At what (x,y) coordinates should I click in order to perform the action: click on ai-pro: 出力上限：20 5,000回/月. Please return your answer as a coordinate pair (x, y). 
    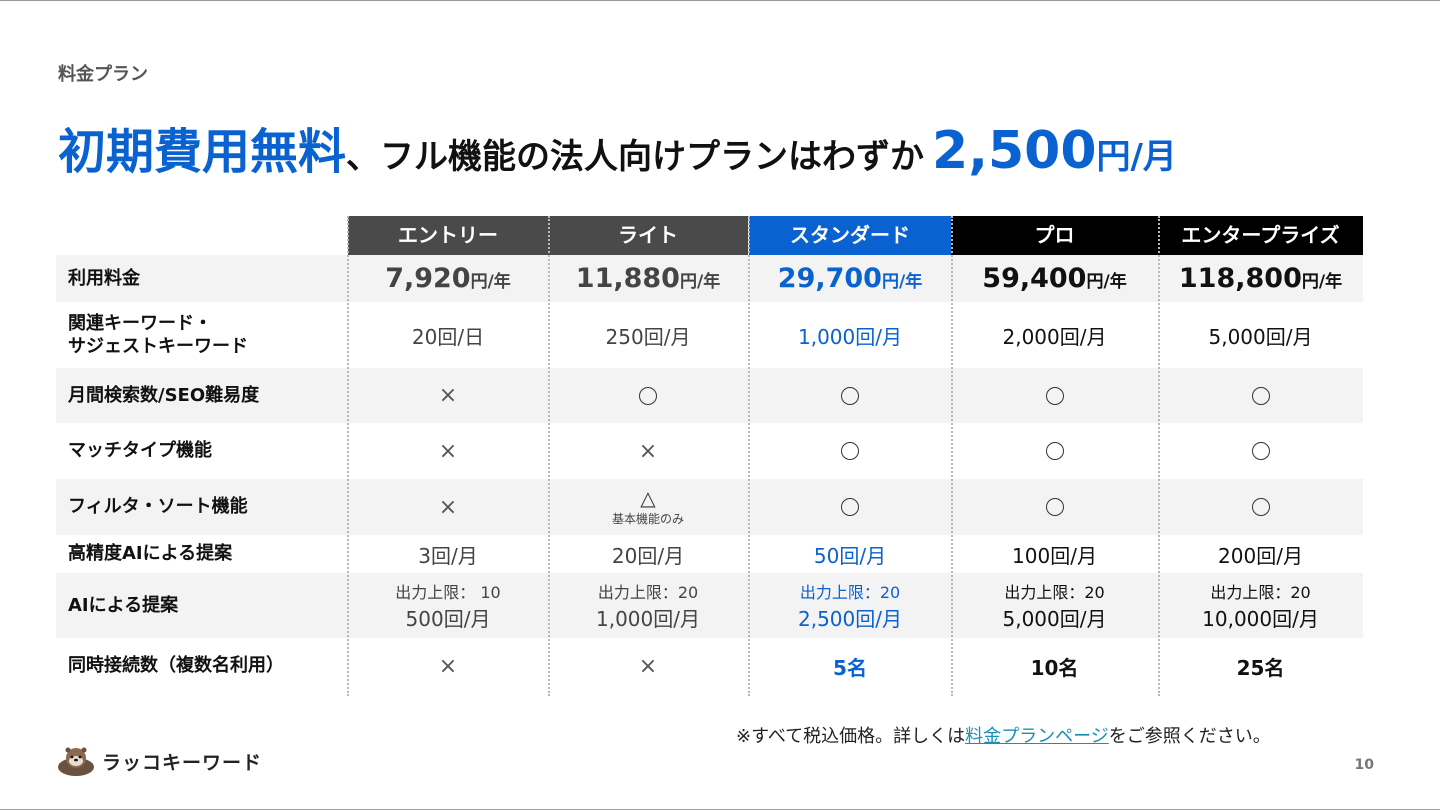
    Looking at the image, I should click on (1054, 607).